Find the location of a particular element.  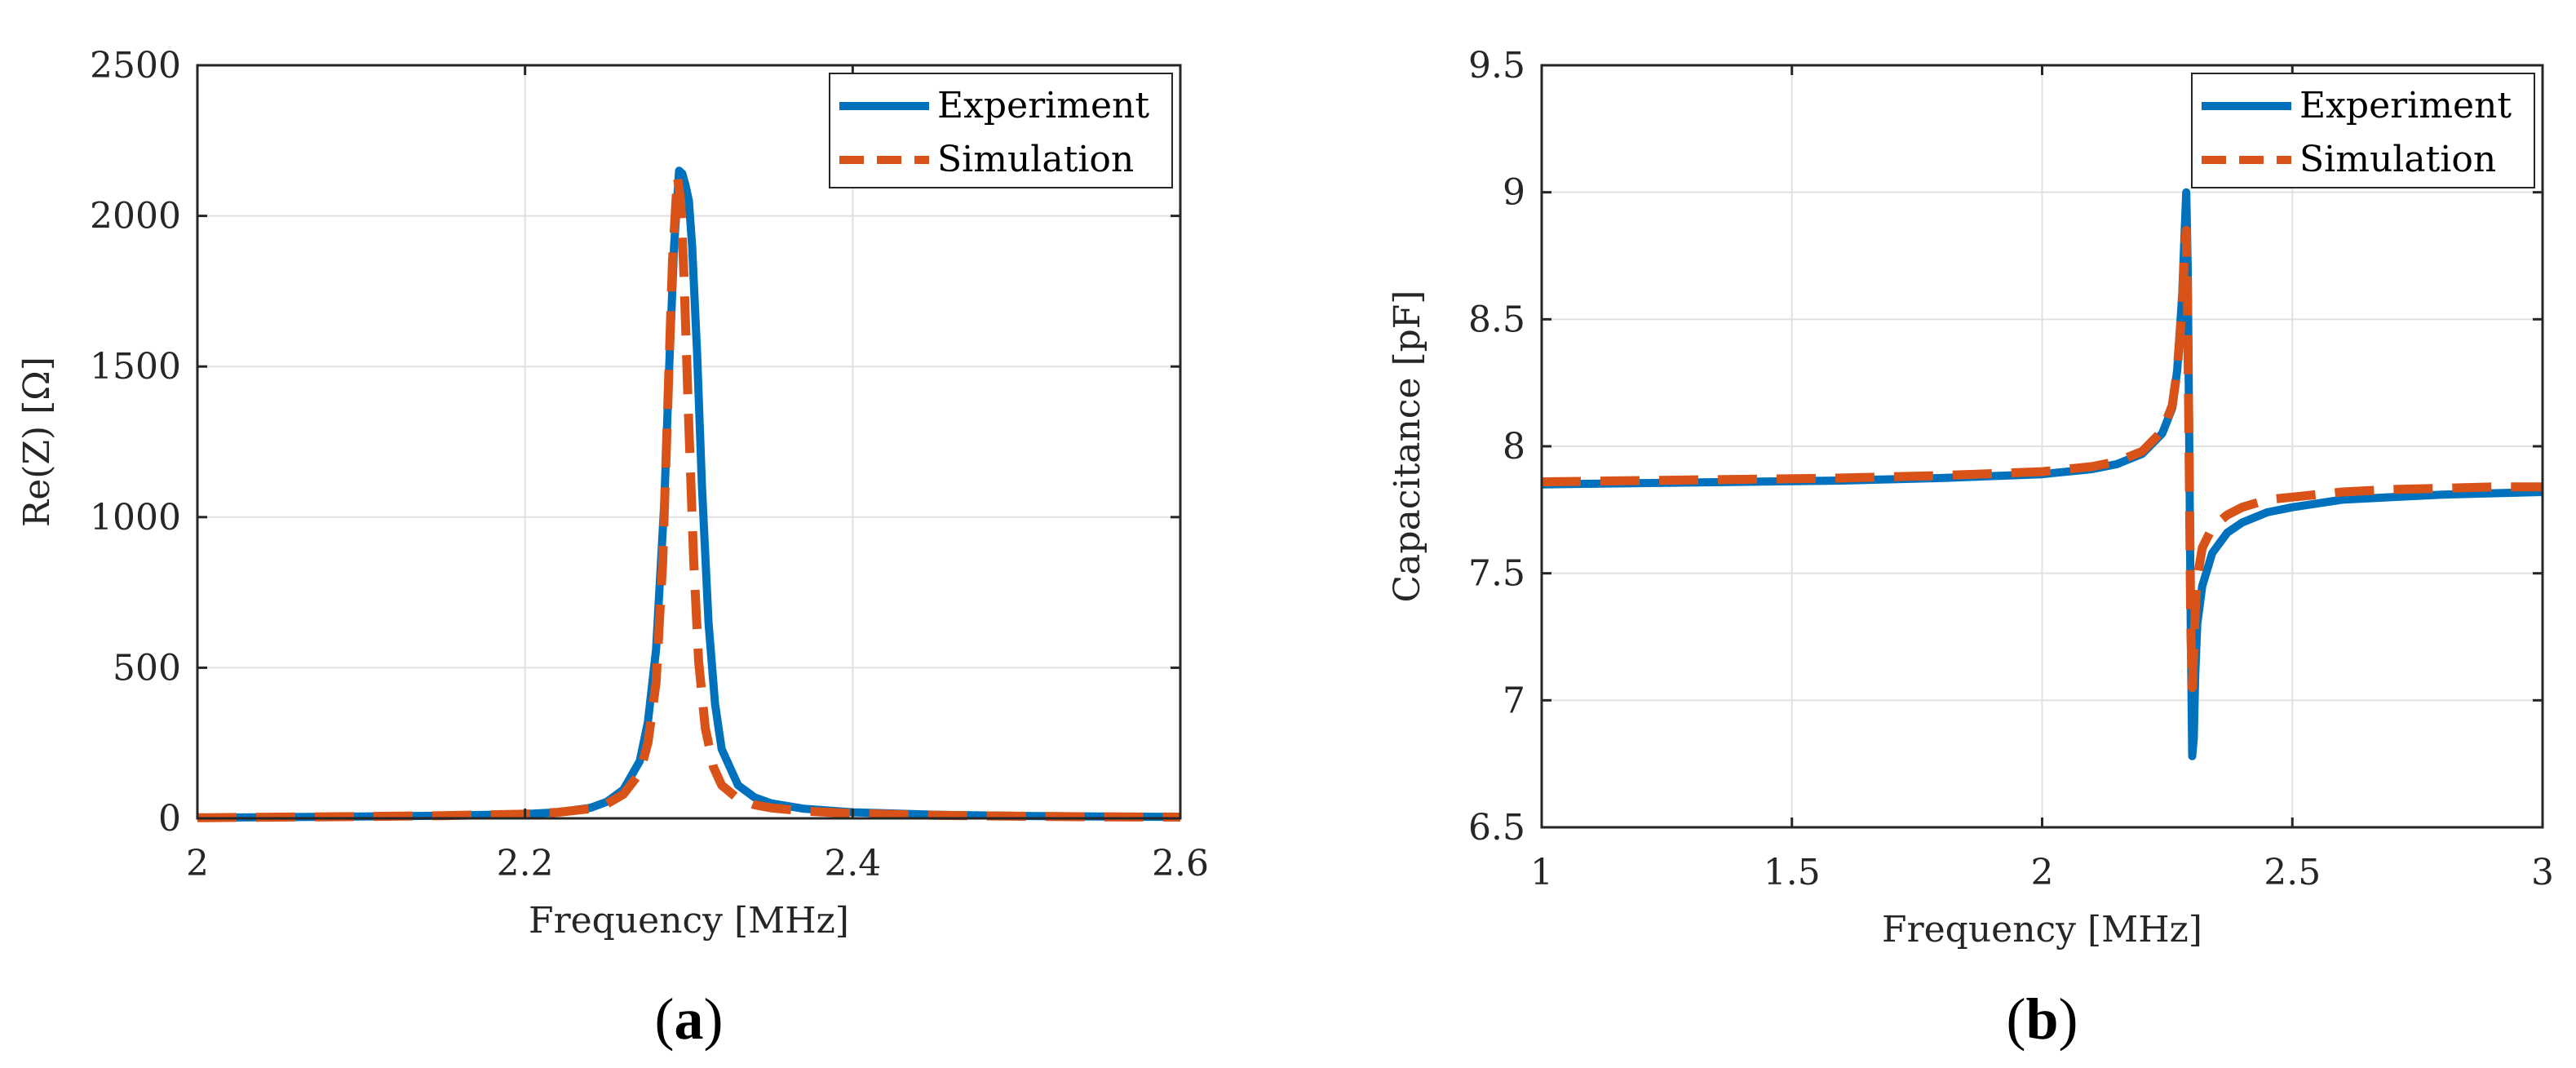

chart-a-x-tick-label: 2.6 is located at coordinates (1180, 864).